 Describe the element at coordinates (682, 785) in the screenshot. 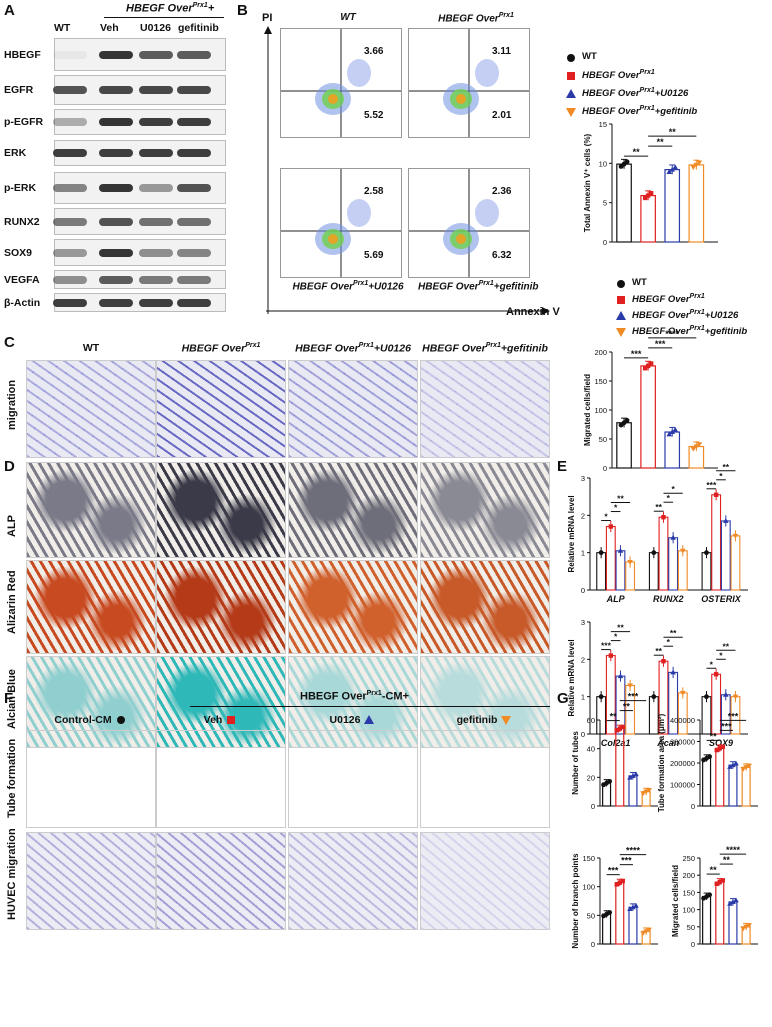

I see `y-tick-label: 100000` at that location.